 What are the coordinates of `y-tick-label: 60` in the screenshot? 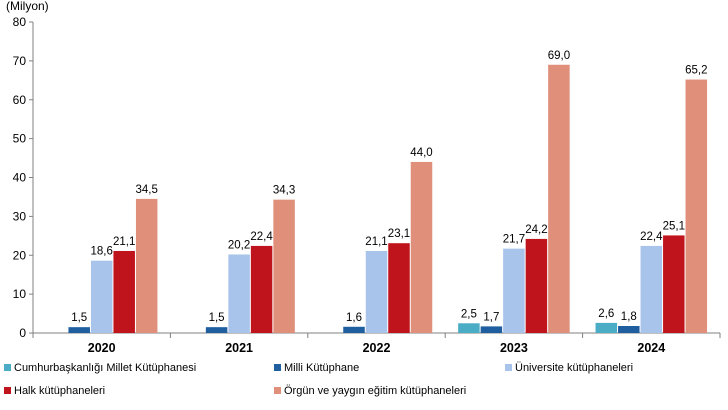 It's located at (20, 100).